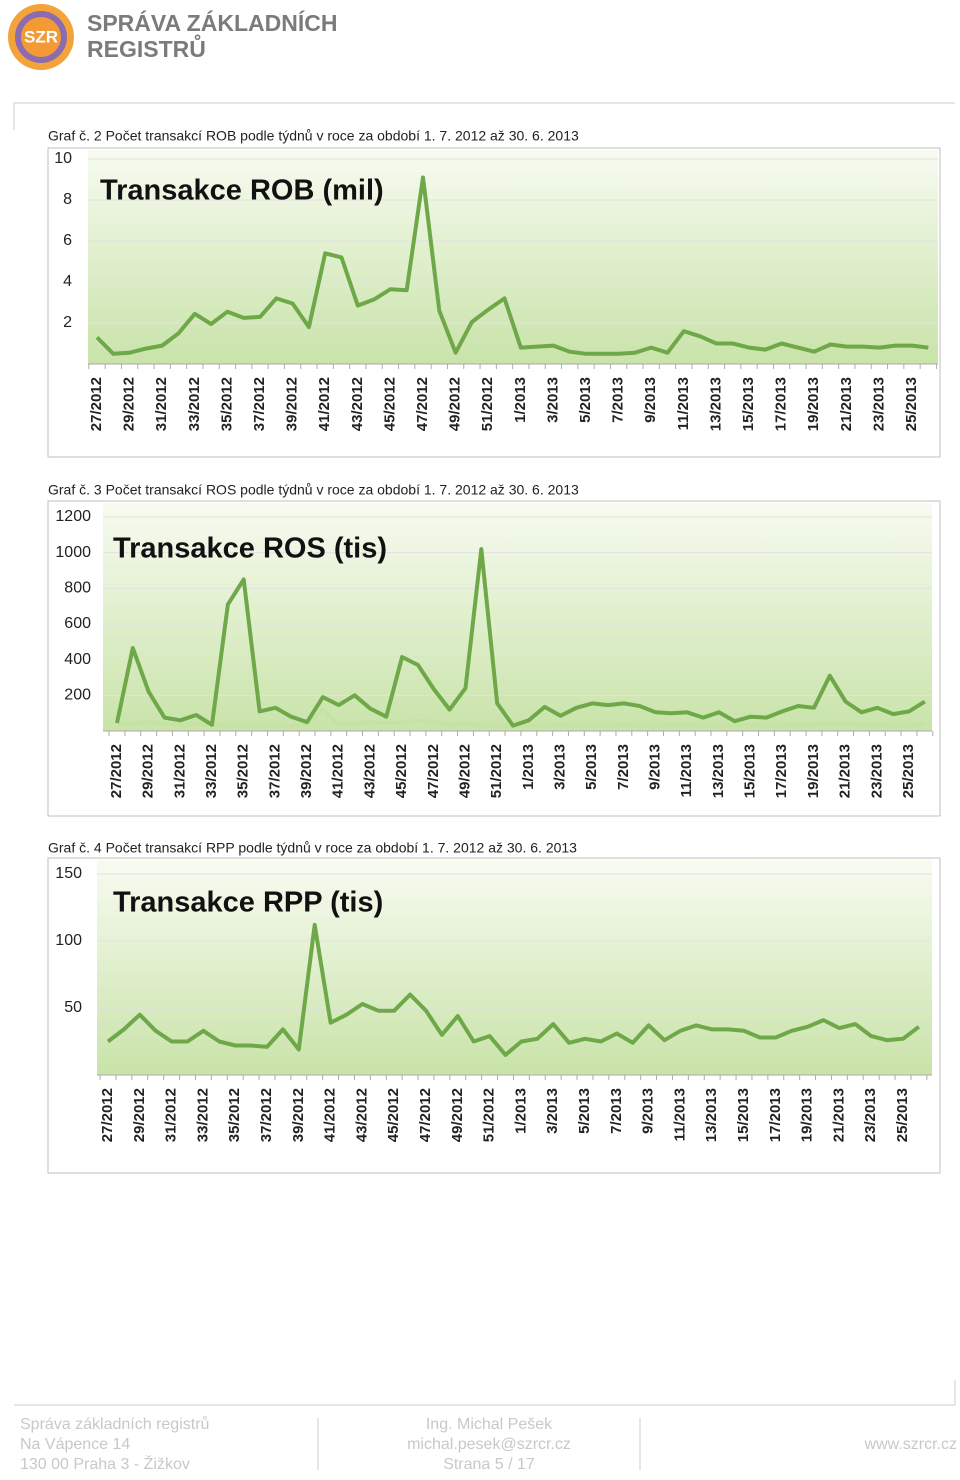 This screenshot has width=960, height=1480. I want to click on y-tick-label: 1000, so click(73, 552).